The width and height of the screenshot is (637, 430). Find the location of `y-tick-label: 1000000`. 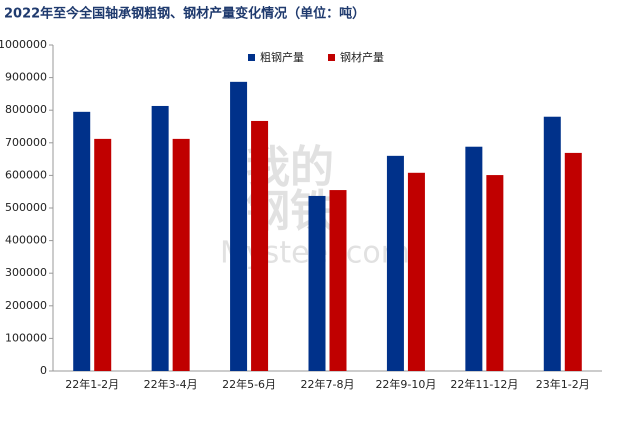

y-tick-label: 1000000 is located at coordinates (23, 44).